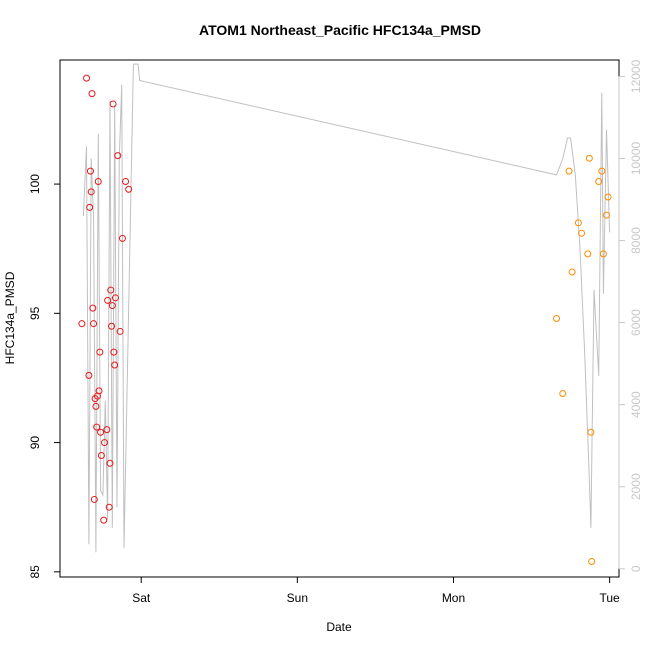 This screenshot has height=650, width=650. What do you see at coordinates (35, 313) in the screenshot?
I see `y-left-tick-label: 95` at bounding box center [35, 313].